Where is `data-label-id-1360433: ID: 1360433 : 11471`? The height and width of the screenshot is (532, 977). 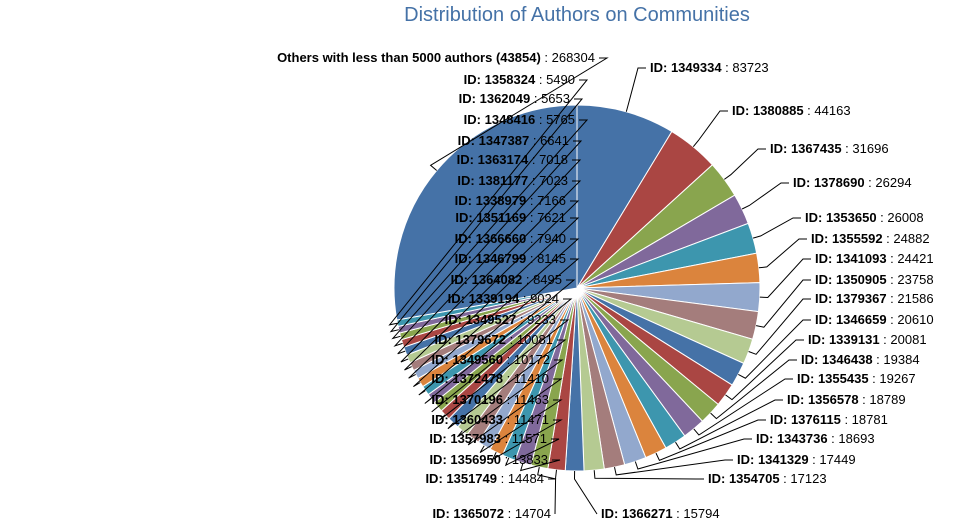 data-label-id-1360433: ID: 1360433 : 11471 is located at coordinates (490, 419).